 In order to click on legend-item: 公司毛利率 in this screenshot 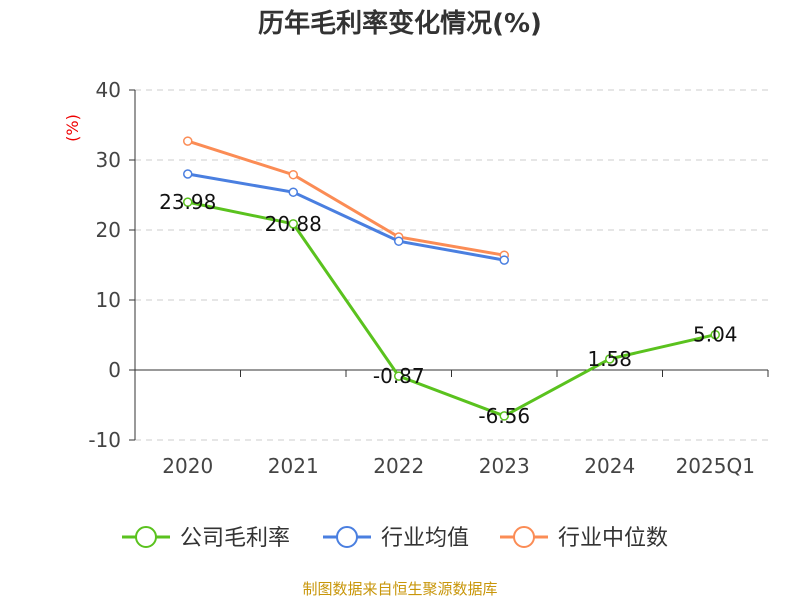, I will do `click(206, 538)`.